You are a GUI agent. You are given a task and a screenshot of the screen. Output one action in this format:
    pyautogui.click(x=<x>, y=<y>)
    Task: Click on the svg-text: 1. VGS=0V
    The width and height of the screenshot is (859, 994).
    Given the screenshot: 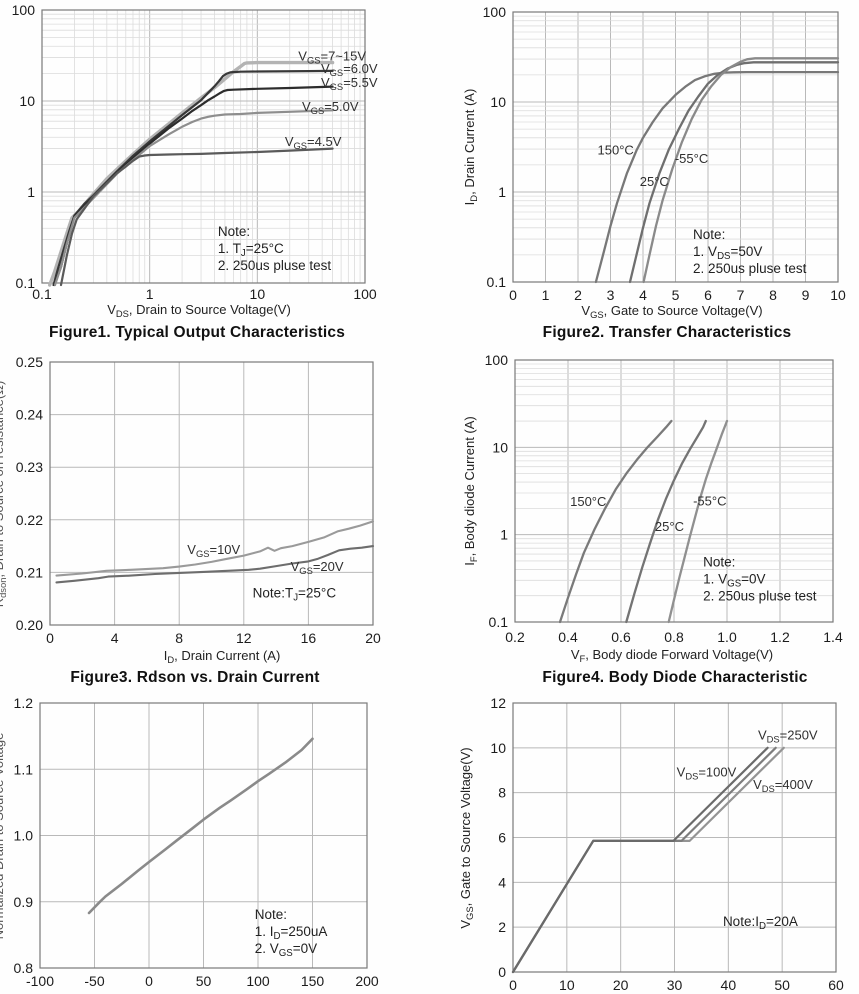 What is the action you would take?
    pyautogui.click(x=734, y=581)
    